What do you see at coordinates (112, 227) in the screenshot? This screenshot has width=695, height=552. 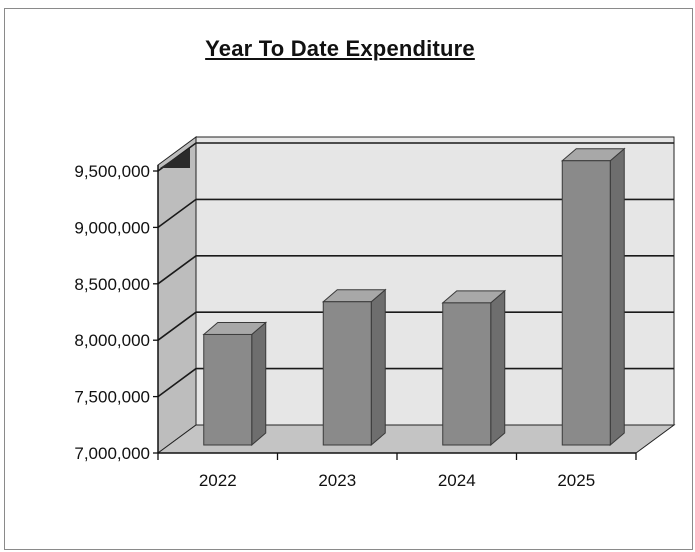 I see `y-tick-label: 9,000,000` at bounding box center [112, 227].